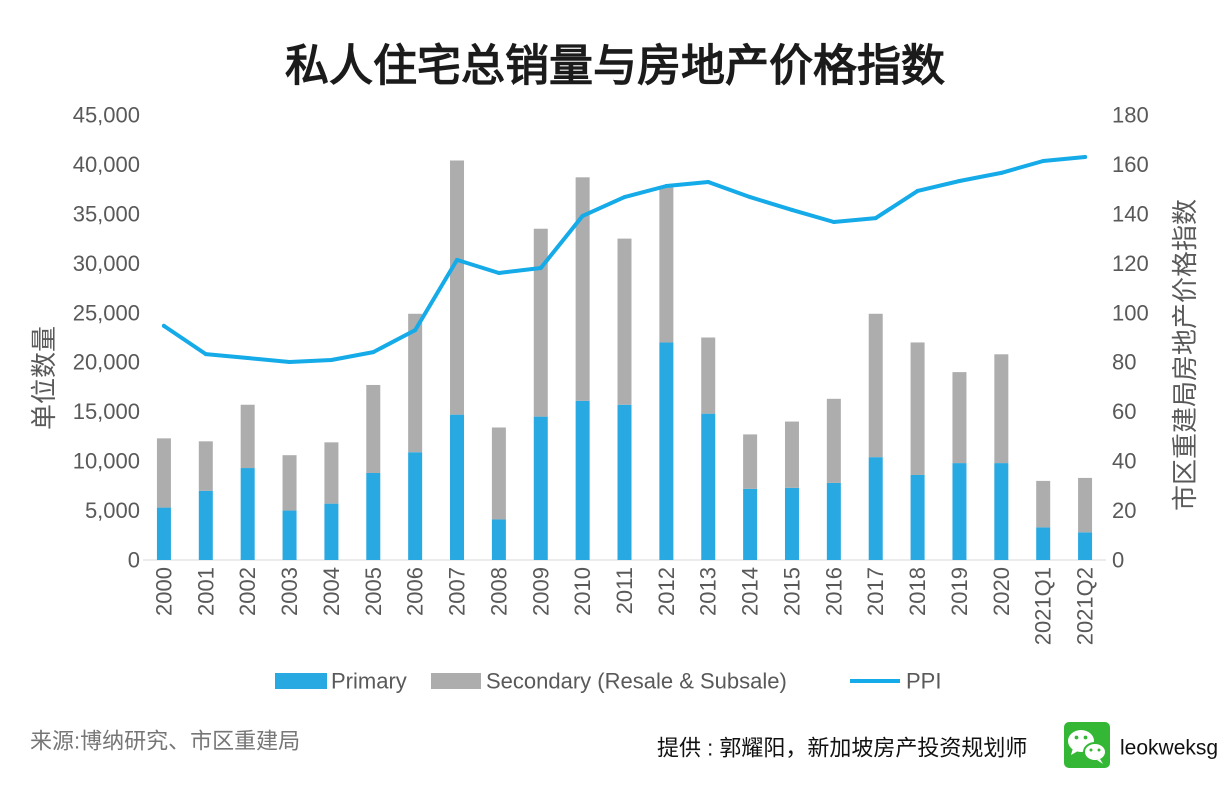  Describe the element at coordinates (666, 451) in the screenshot. I see `bar-primary-2012` at that location.